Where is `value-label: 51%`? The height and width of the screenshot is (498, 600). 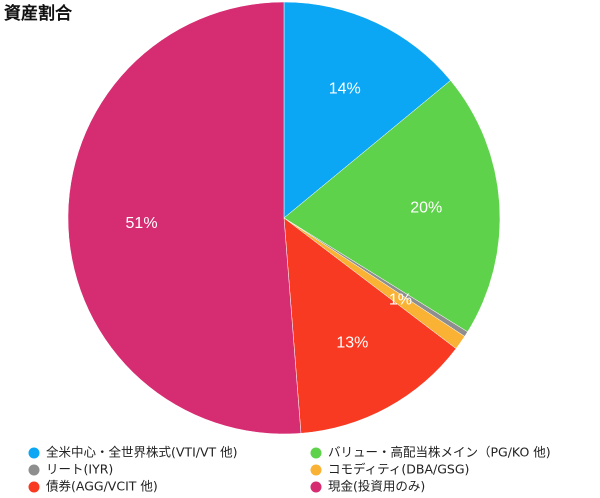
value-label: 51% is located at coordinates (142, 223).